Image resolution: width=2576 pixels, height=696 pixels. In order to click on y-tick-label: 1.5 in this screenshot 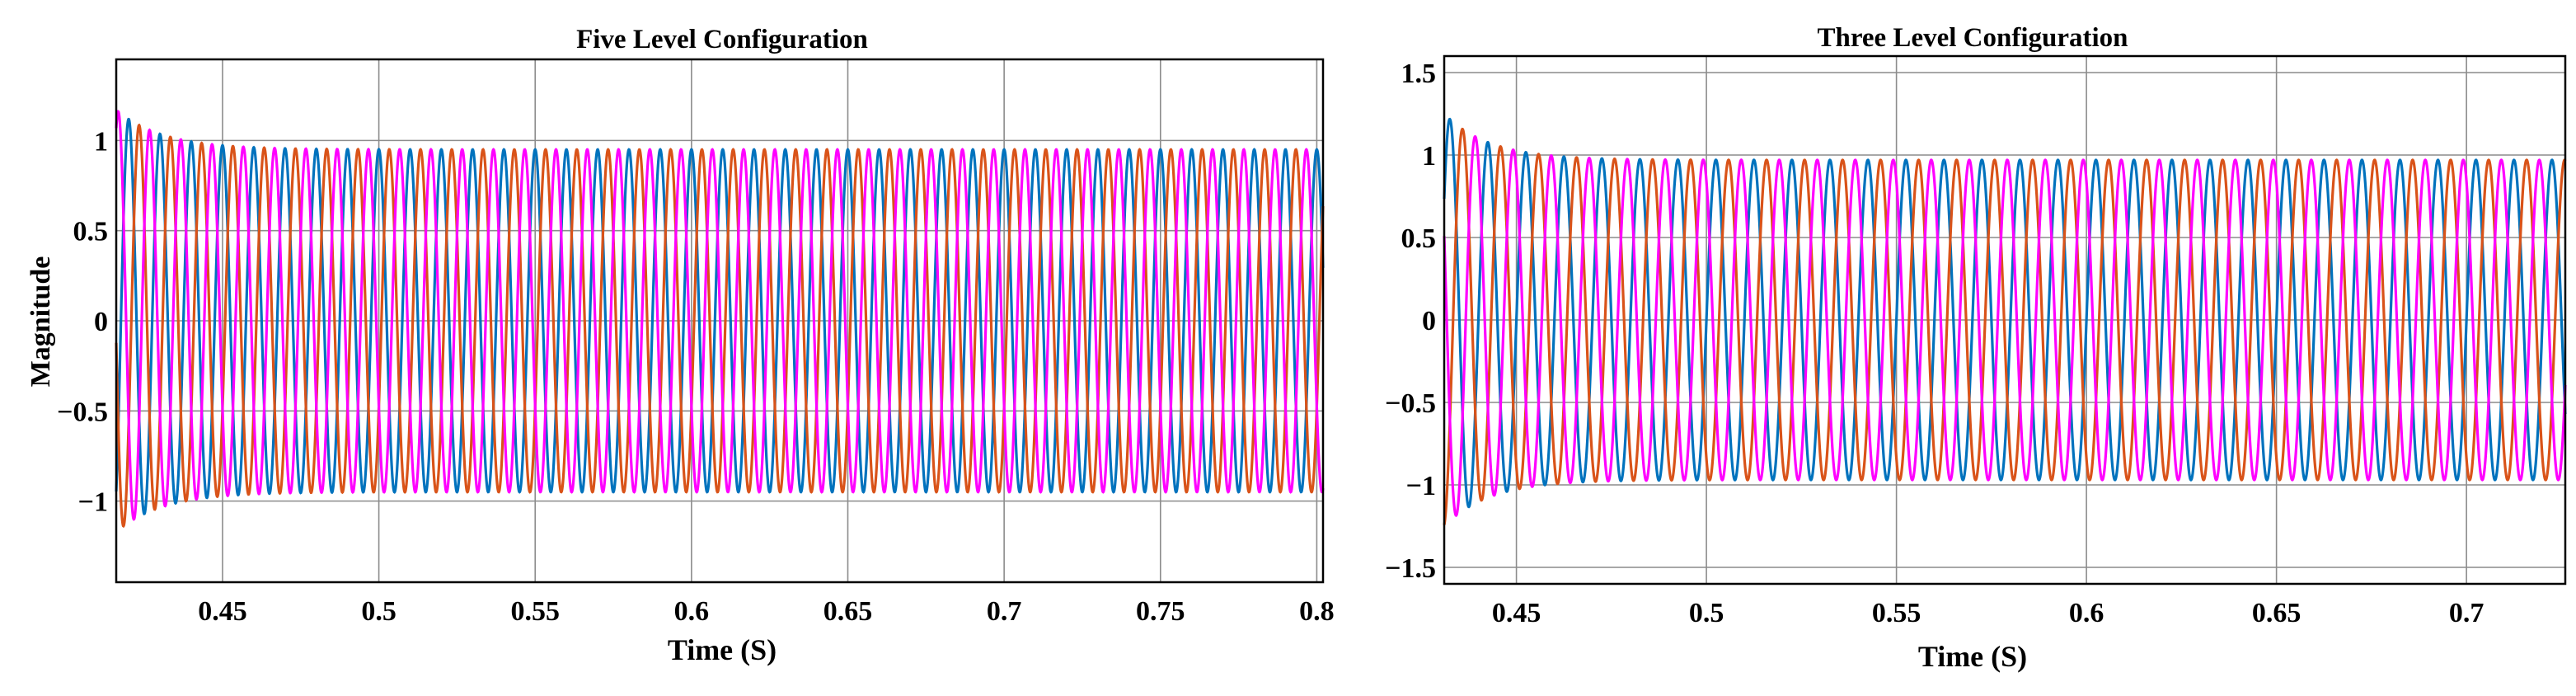, I will do `click(1419, 74)`.